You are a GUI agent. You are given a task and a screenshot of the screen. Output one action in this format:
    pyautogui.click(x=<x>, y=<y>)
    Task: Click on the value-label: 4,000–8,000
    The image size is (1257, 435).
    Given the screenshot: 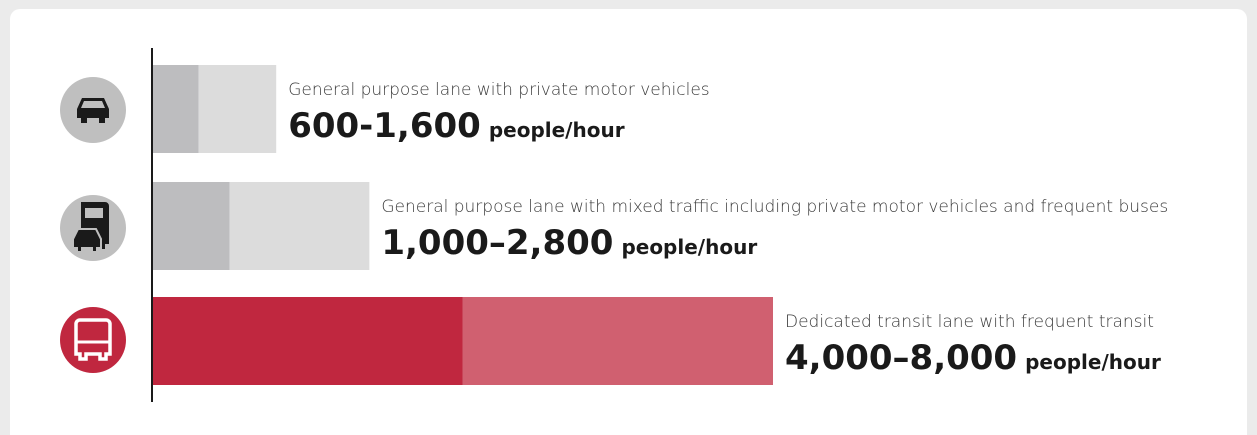 What is the action you would take?
    pyautogui.click(x=901, y=358)
    